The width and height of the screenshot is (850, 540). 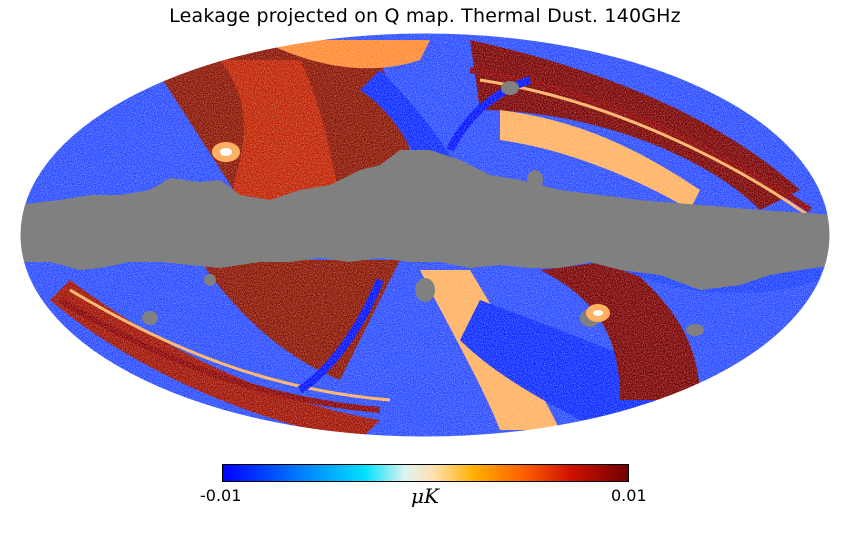 What do you see at coordinates (226, 152) in the screenshot?
I see `hot-spot-north` at bounding box center [226, 152].